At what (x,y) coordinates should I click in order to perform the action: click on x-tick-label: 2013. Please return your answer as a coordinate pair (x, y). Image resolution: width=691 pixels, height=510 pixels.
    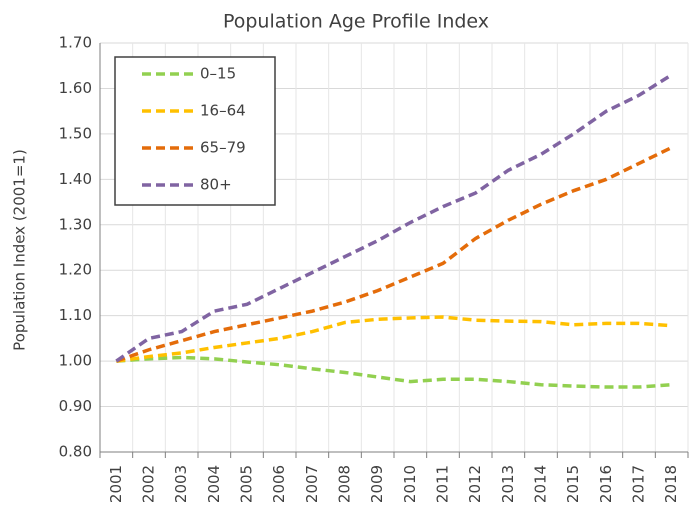
    Looking at the image, I should click on (508, 484).